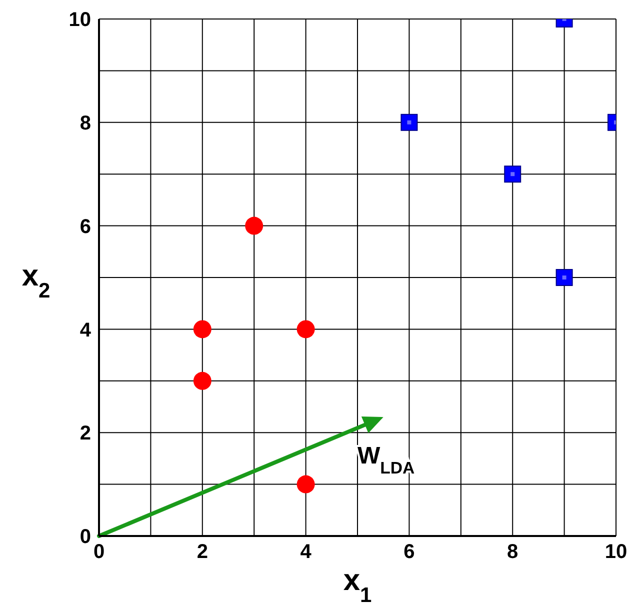 Image resolution: width=642 pixels, height=611 pixels. What do you see at coordinates (512, 552) in the screenshot?
I see `x-tick-label: 8` at bounding box center [512, 552].